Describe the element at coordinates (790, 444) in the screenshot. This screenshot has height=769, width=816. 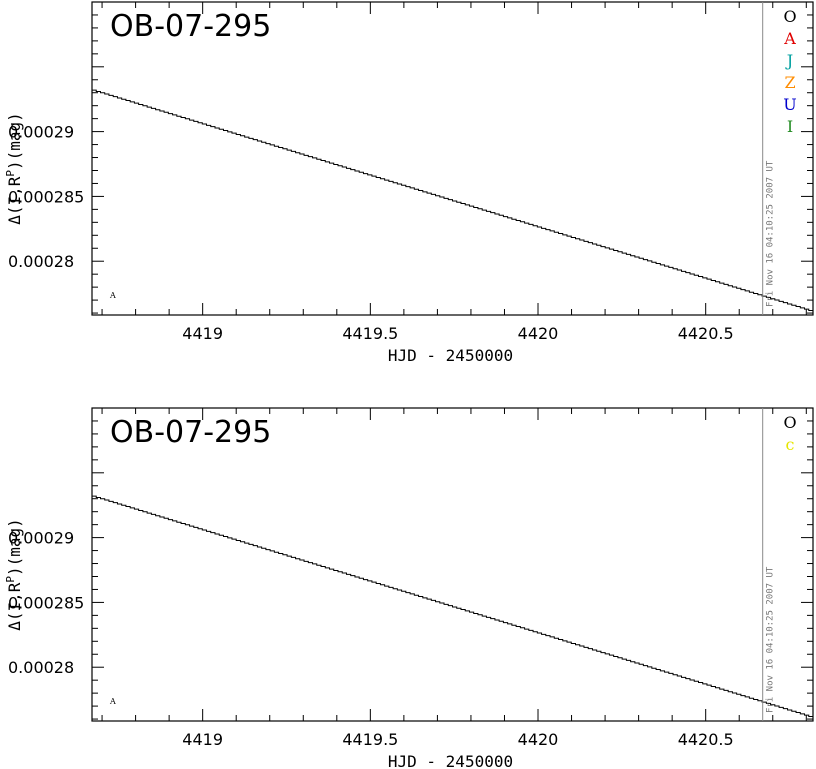
I see `legend-entry: c` at that location.